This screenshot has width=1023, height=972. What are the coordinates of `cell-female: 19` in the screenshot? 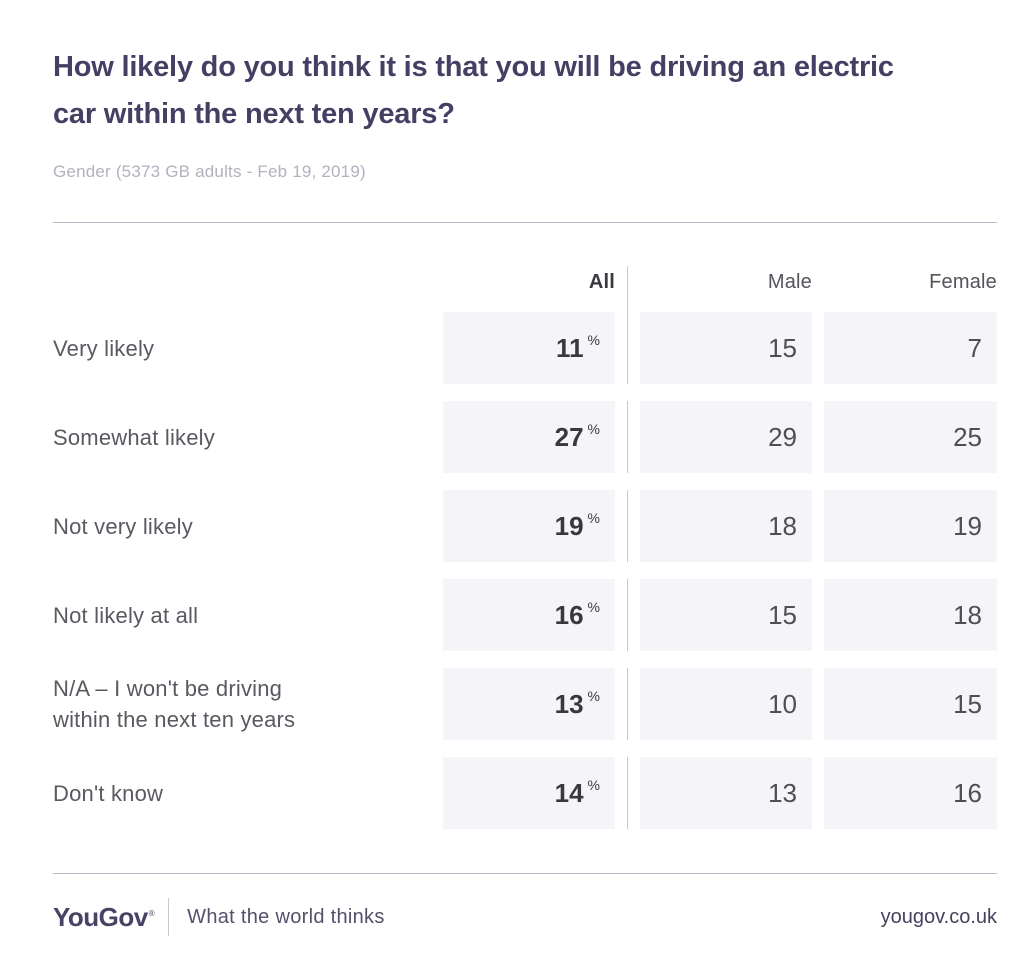 It's located at (910, 526).